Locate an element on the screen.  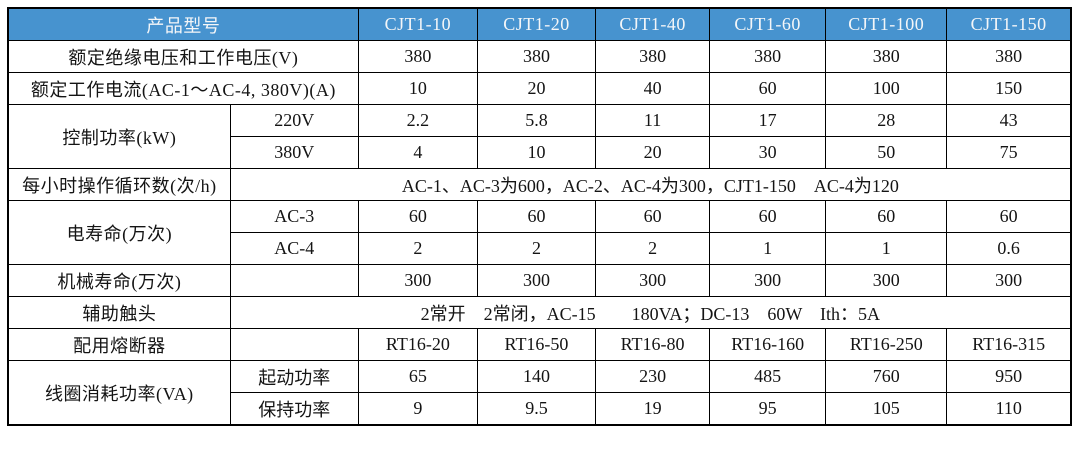
value-cell: 30 is located at coordinates (768, 152).